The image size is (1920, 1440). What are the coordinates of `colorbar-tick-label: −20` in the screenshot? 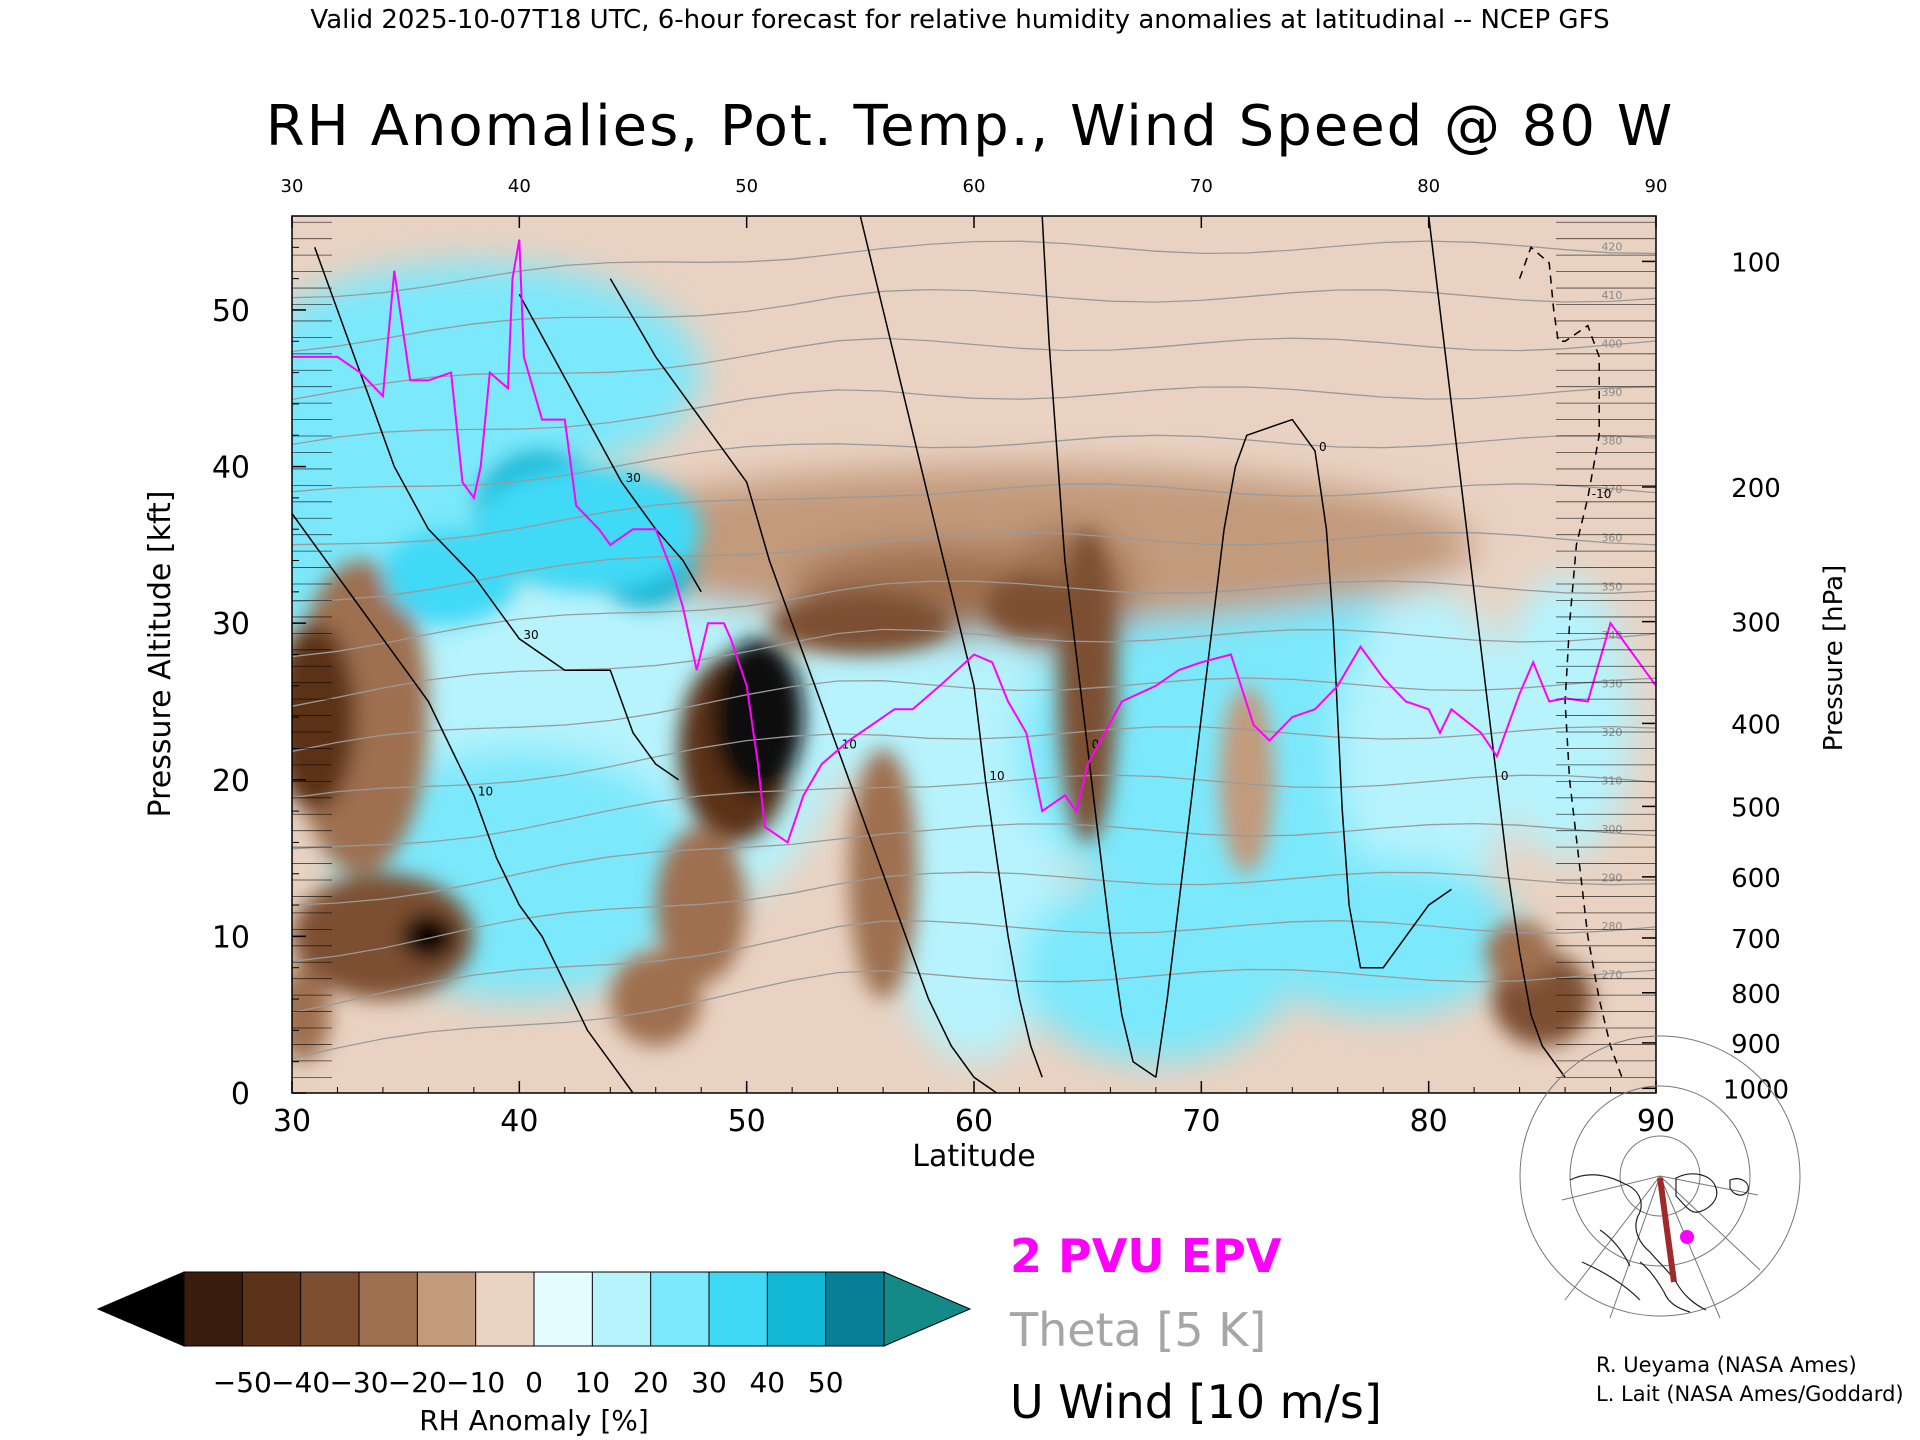 It's located at (417, 1382).